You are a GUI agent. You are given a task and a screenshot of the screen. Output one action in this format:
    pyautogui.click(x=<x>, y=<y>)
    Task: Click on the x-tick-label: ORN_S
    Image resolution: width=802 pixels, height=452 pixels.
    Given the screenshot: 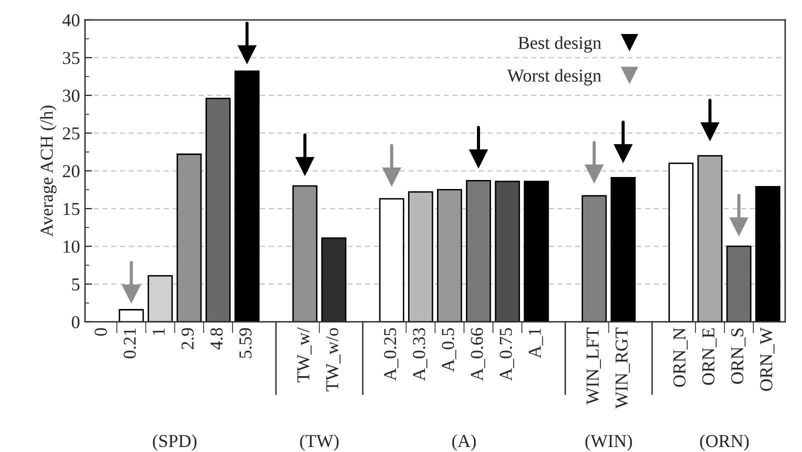 What is the action you would take?
    pyautogui.click(x=738, y=356)
    